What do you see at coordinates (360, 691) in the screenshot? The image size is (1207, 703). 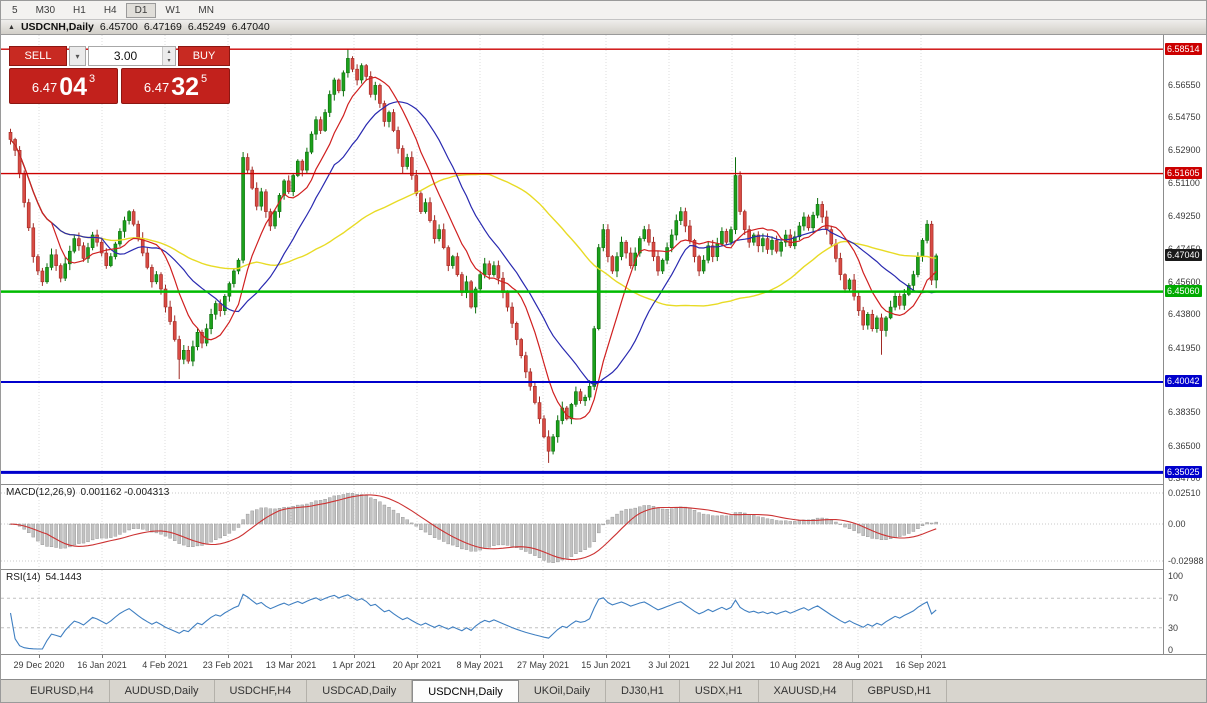 I see `chart-tab-usdcad-daily: USDCAD,Daily` at bounding box center [360, 691].